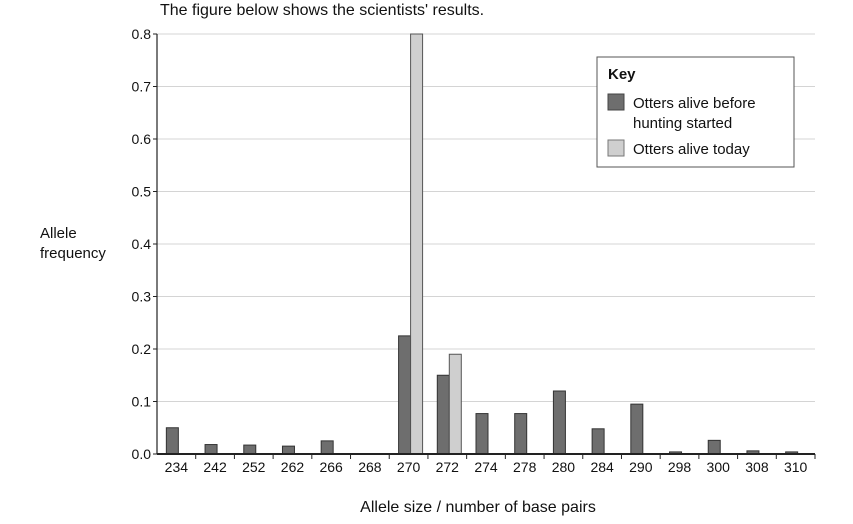  Describe the element at coordinates (616, 102) in the screenshot. I see `legend-swatch-before` at that location.